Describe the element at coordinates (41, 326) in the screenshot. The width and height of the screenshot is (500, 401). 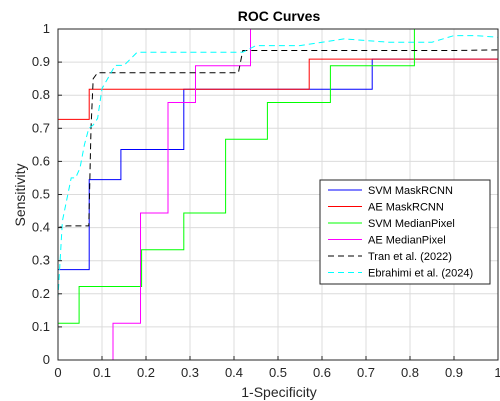
I see `y-tick-label: 0.1` at that location.